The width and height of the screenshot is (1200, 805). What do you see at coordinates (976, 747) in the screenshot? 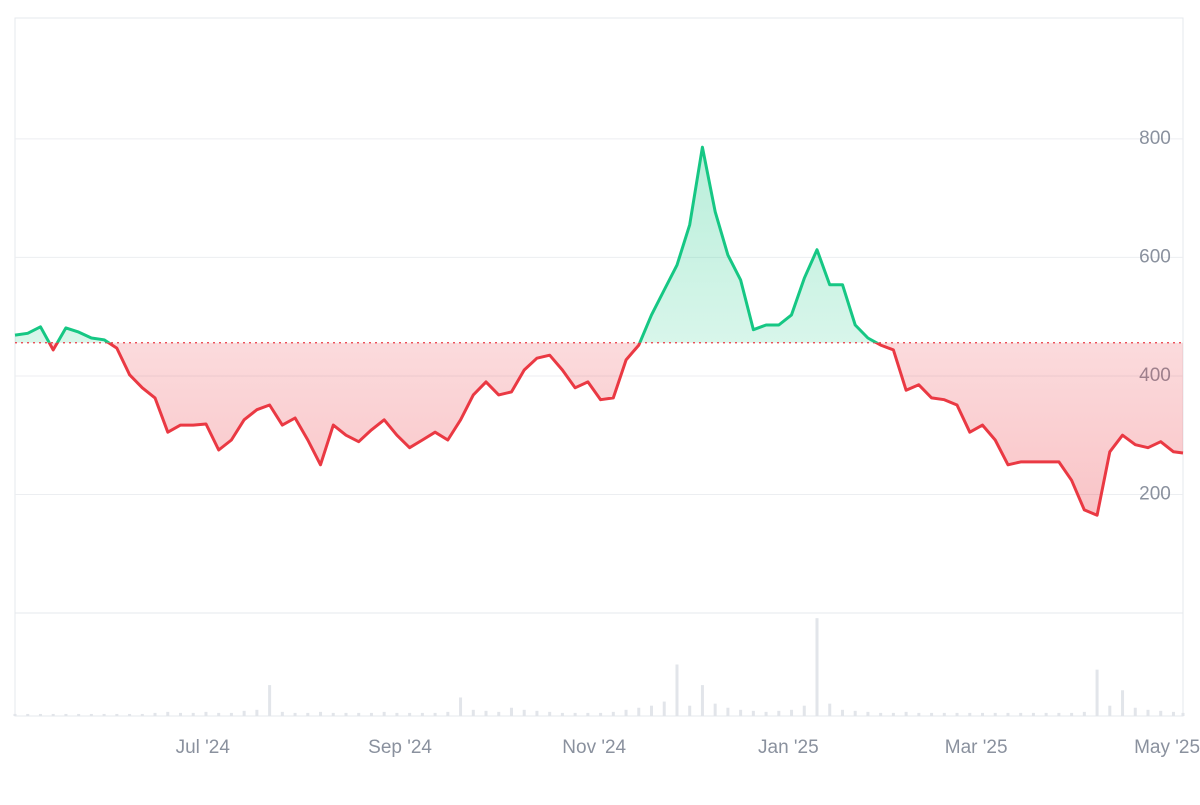
I see `x-tick-label: Mar '25` at bounding box center [976, 747].